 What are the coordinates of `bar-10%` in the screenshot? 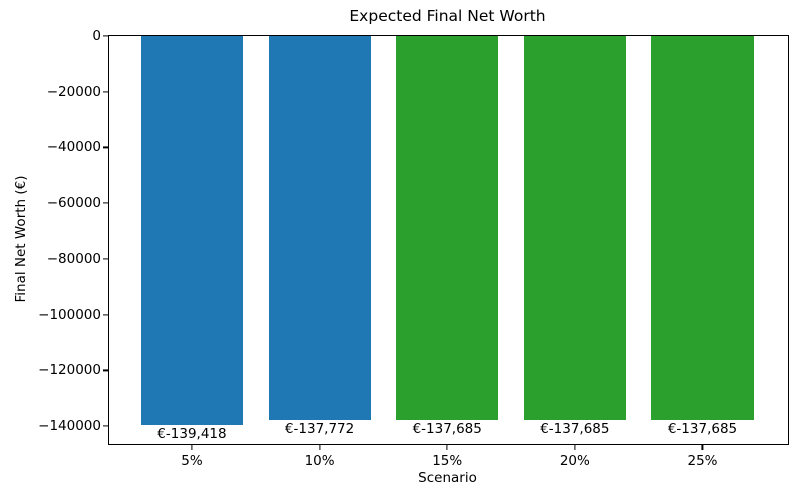 It's located at (319, 228).